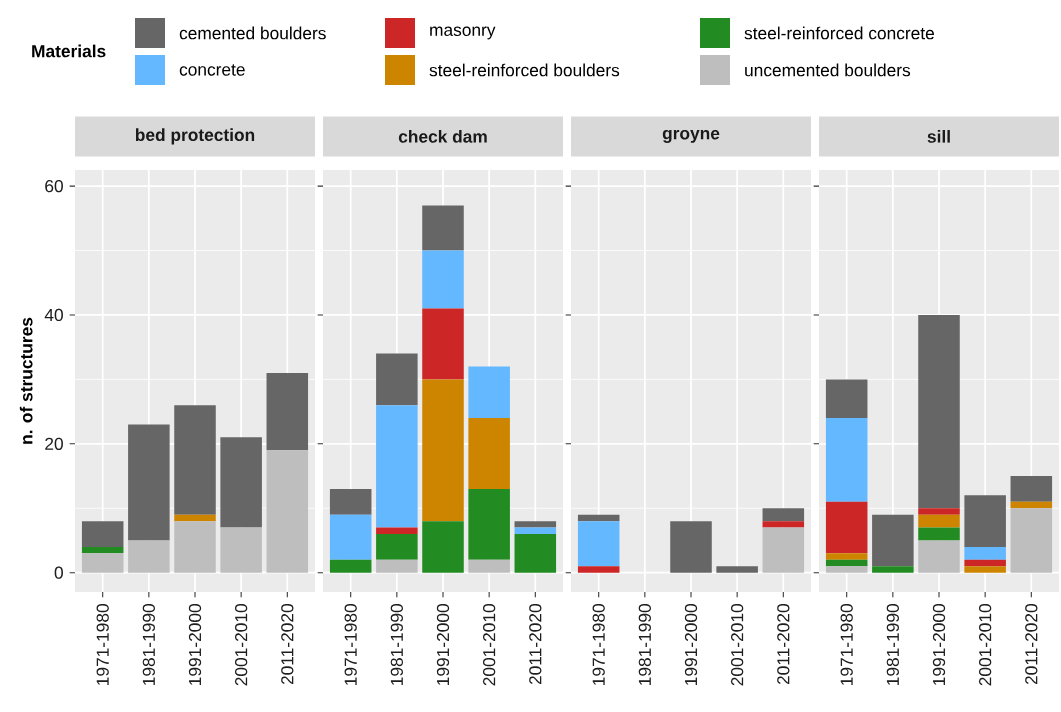  I want to click on legend-label: cemented boulders, so click(252, 33).